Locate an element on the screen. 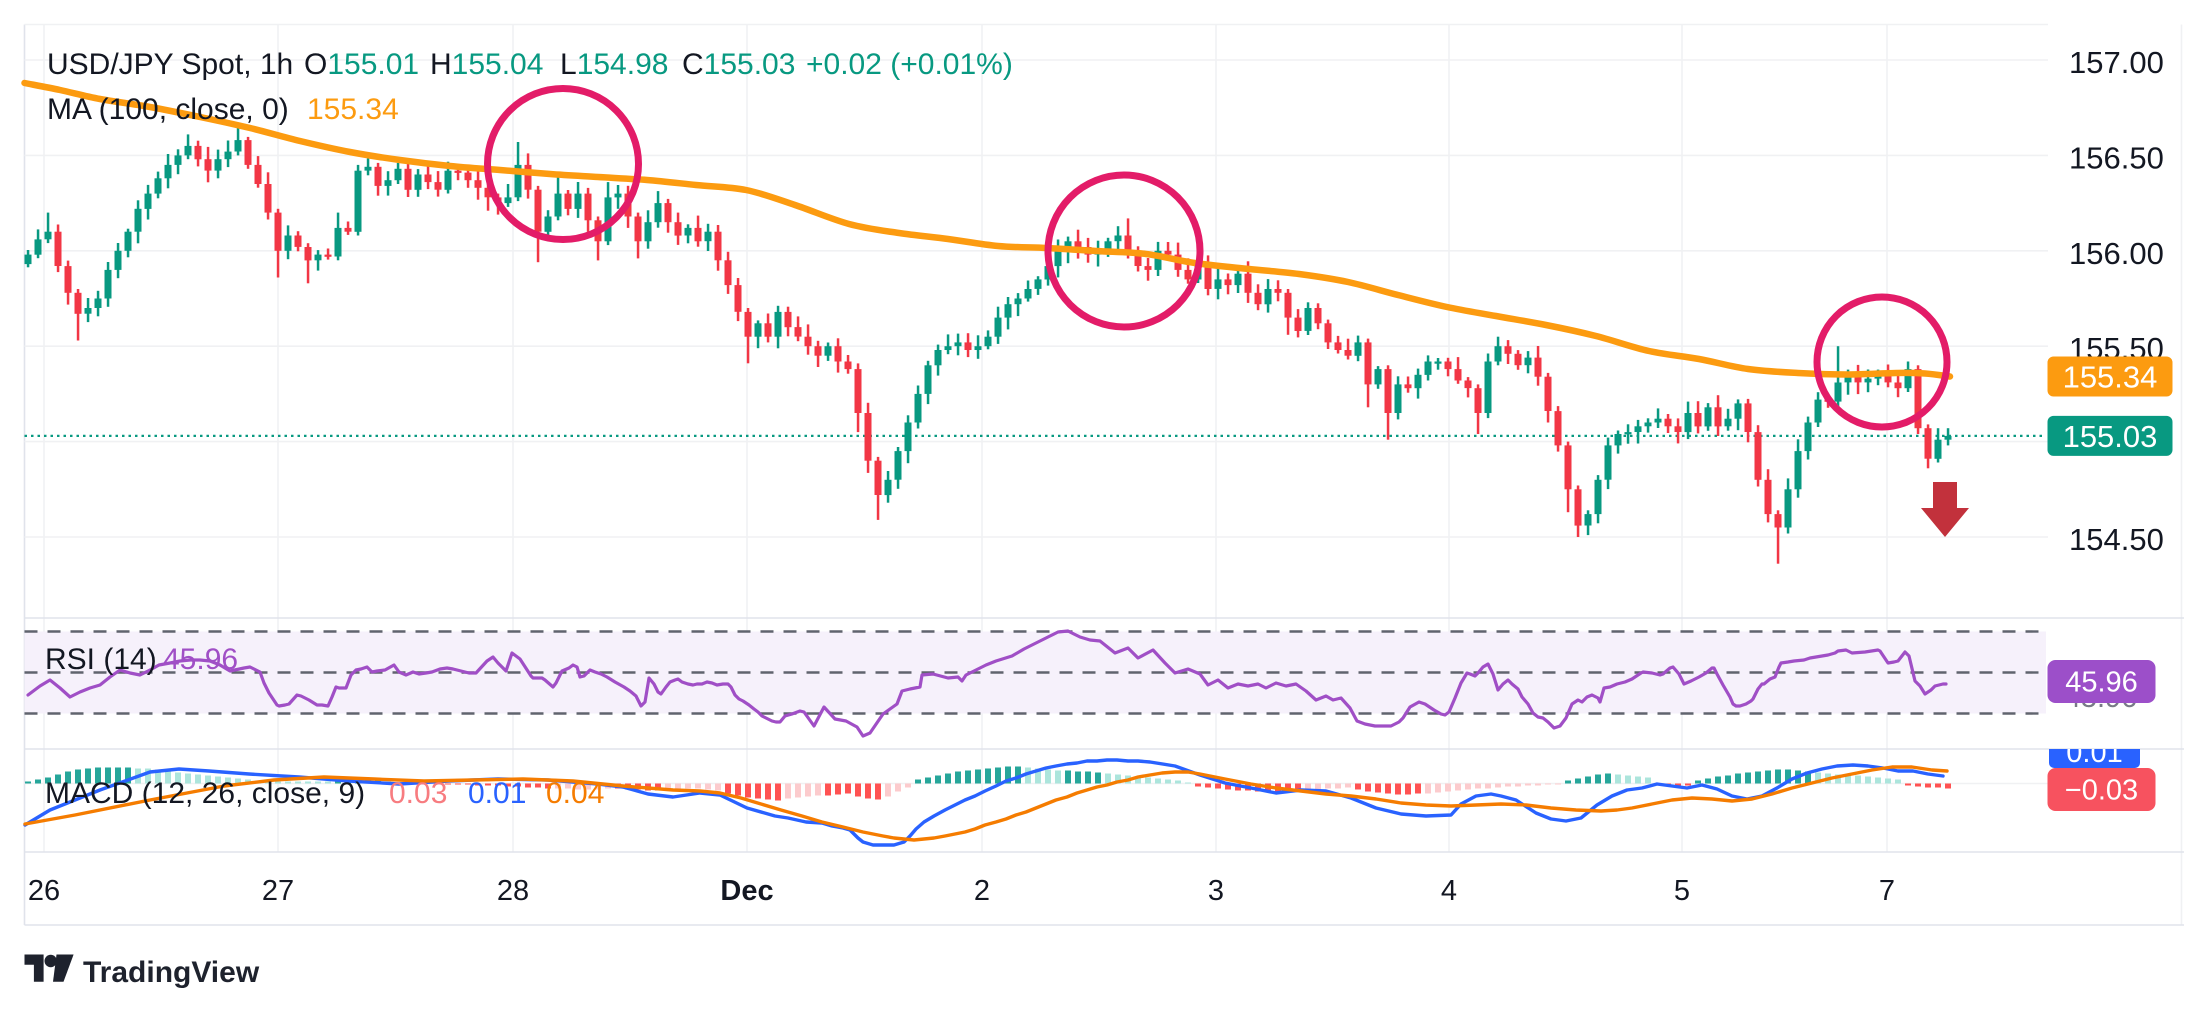  svg-text: 27 is located at coordinates (278, 891).